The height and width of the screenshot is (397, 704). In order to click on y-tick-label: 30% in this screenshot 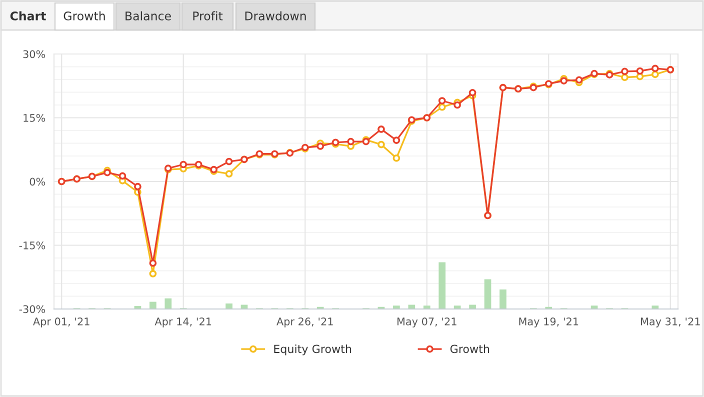, I will do `click(34, 54)`.